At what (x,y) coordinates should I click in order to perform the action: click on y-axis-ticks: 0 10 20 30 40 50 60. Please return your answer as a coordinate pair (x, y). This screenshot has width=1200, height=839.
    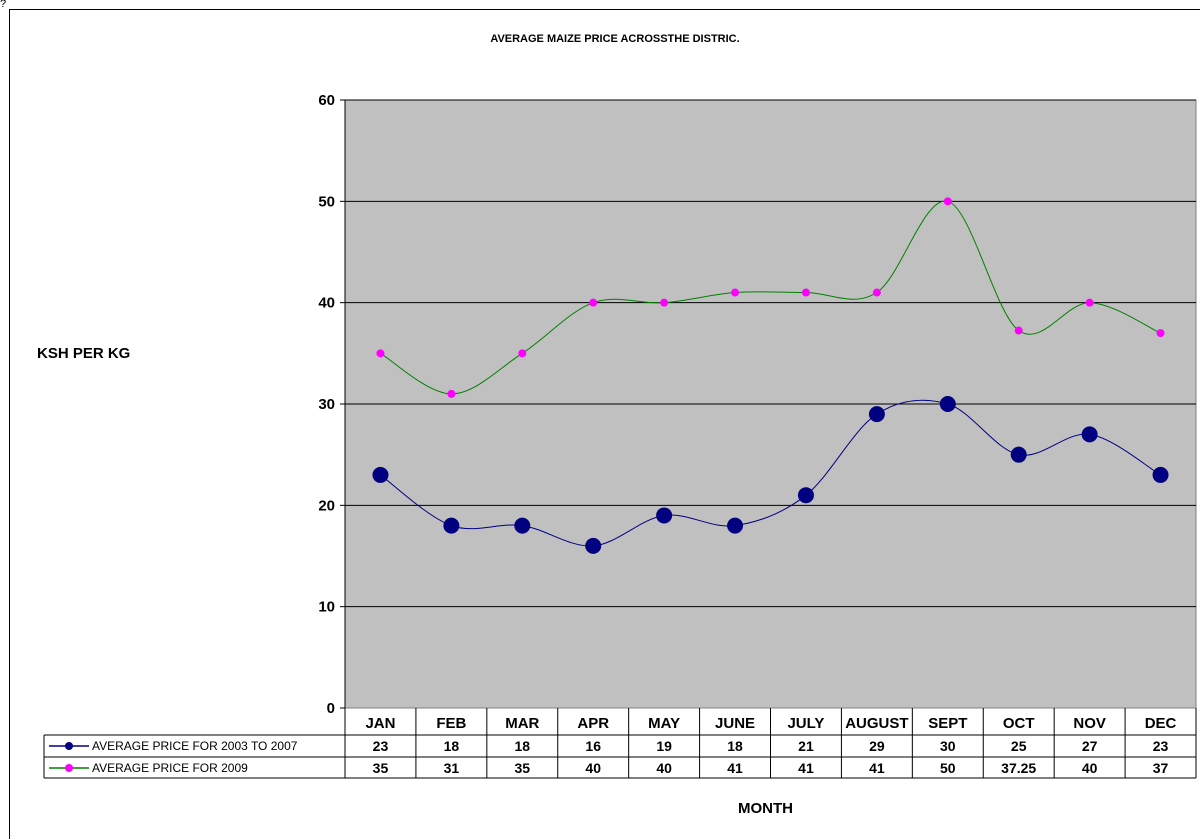
    Looking at the image, I should click on (332, 404).